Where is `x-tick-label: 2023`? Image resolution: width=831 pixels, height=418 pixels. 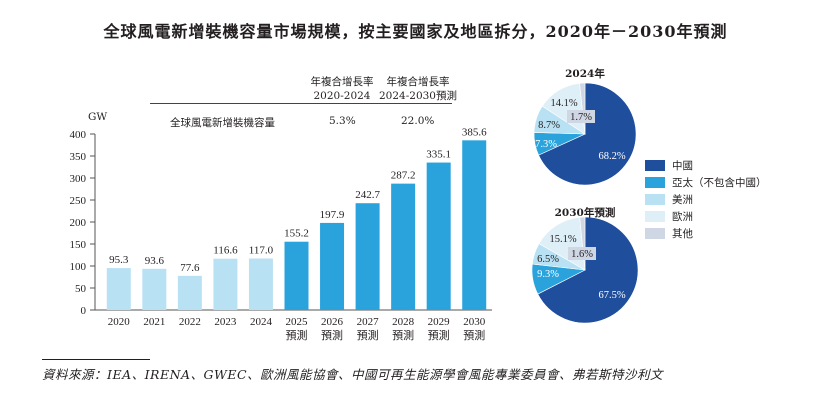
x-tick-label: 2023 is located at coordinates (225, 322).